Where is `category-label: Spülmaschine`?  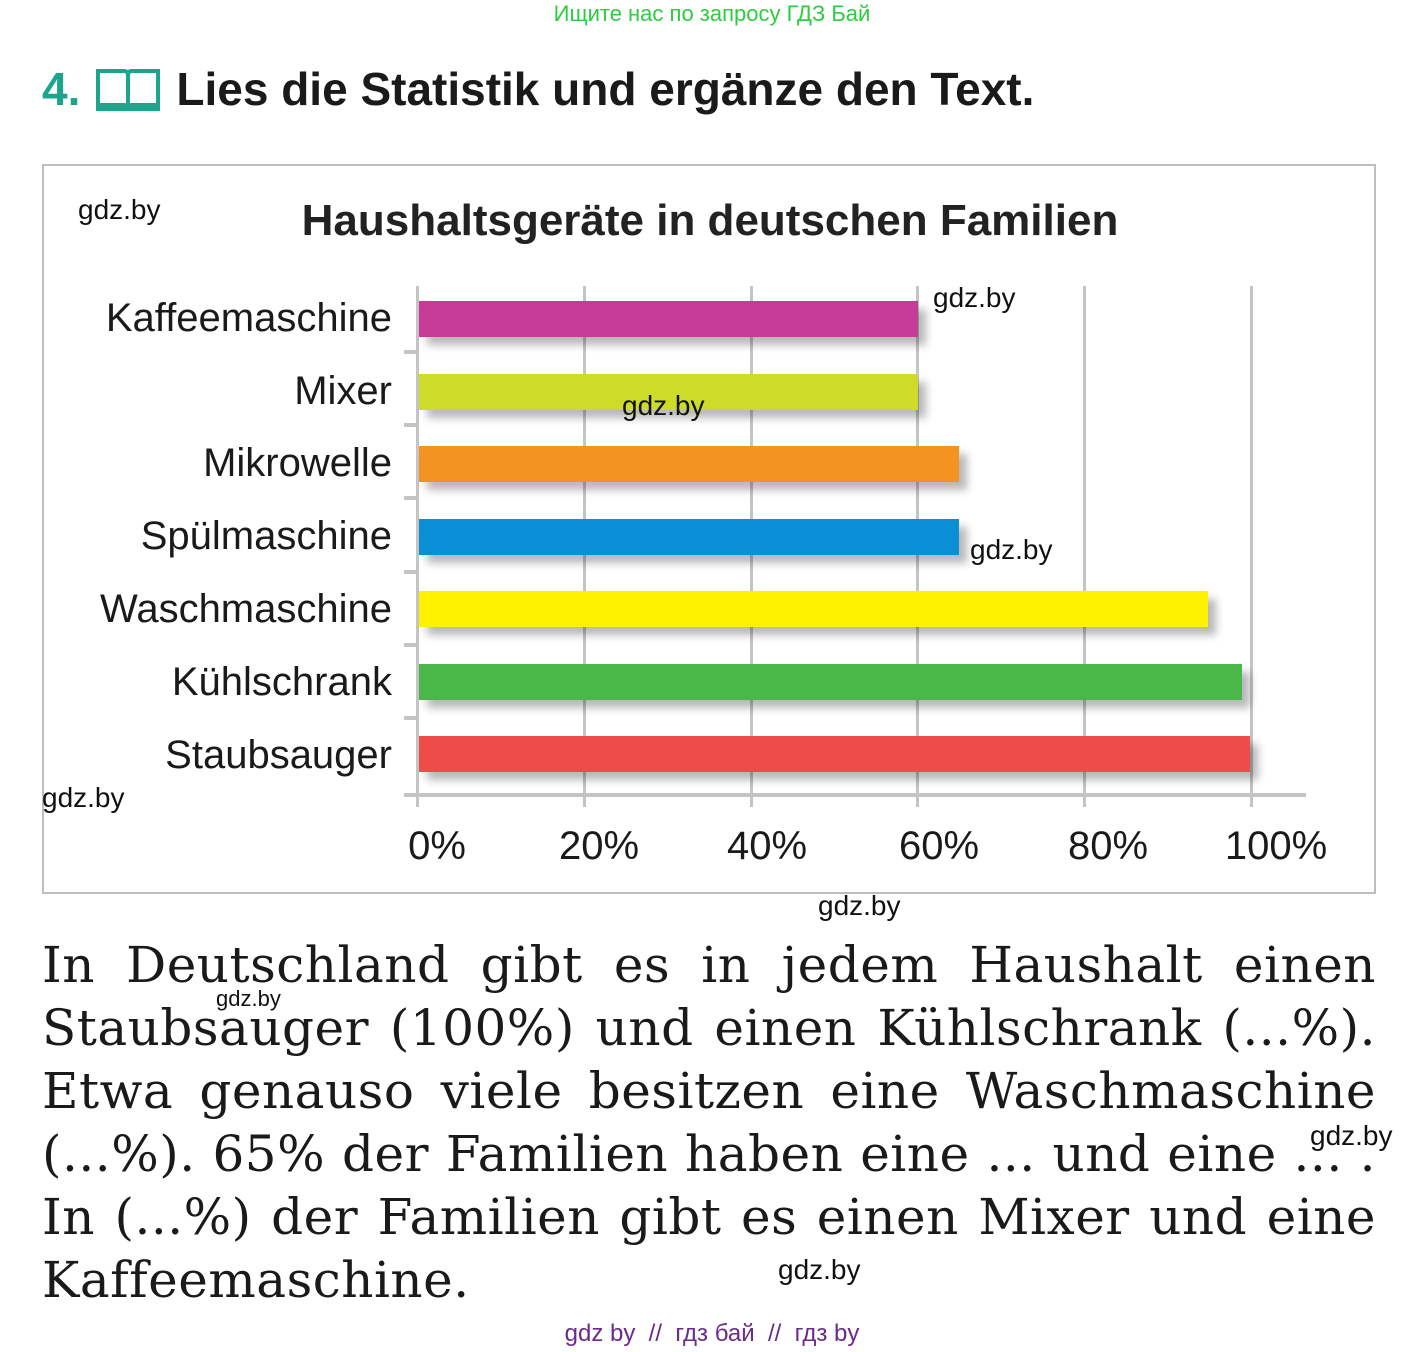 category-label: Spülmaschine is located at coordinates (266, 536).